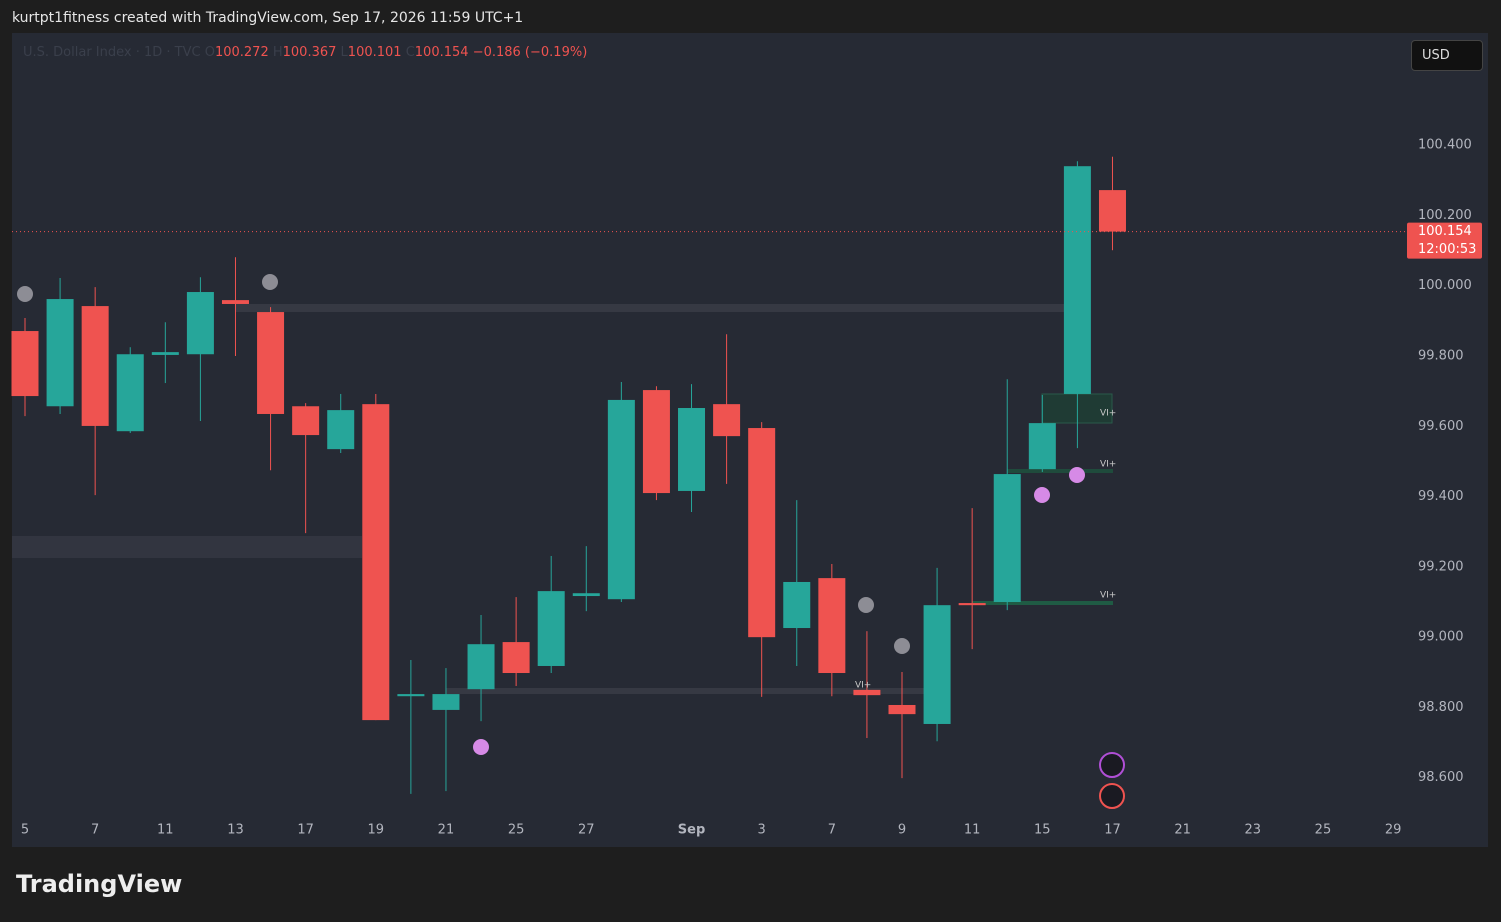 The image size is (1501, 922). What do you see at coordinates (1253, 830) in the screenshot?
I see `x-tick-label: 23` at bounding box center [1253, 830].